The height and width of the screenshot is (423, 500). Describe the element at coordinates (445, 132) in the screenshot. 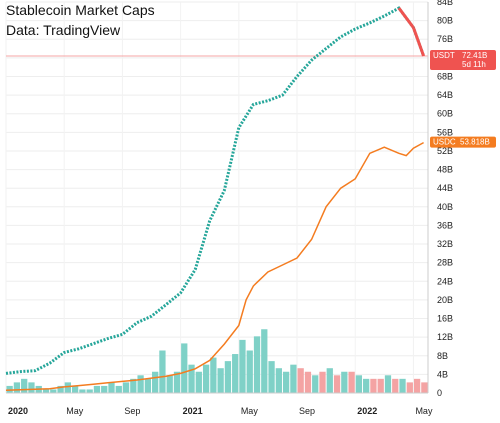

I see `y-tick-label: 56B` at that location.